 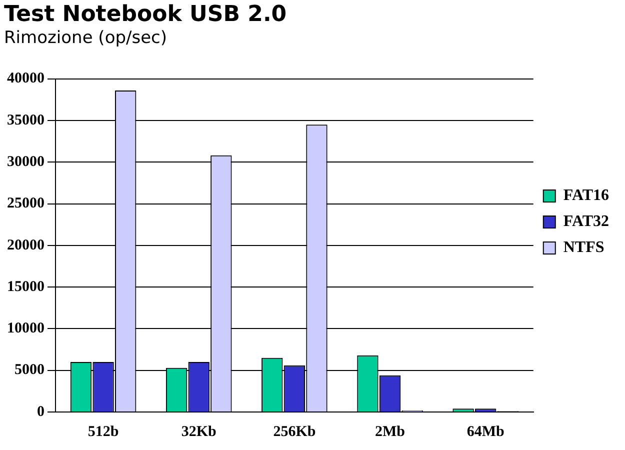 I want to click on legend-label: NTFS, so click(x=583, y=247).